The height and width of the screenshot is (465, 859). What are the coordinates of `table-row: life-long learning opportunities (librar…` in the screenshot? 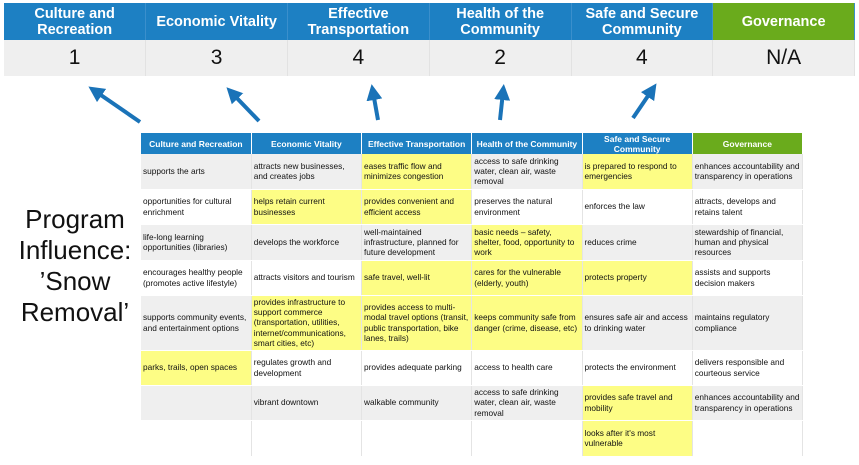 It's located at (472, 242).